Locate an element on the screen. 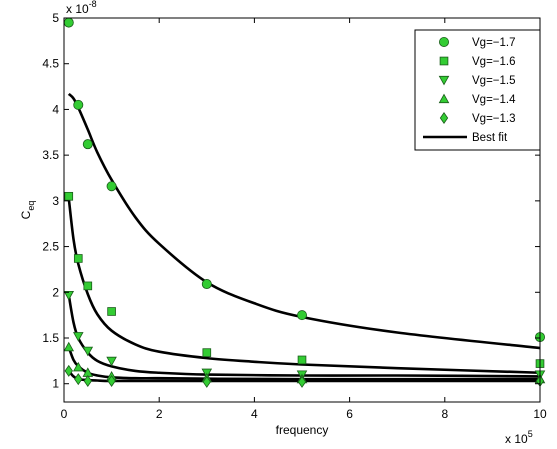 This screenshot has height=449, width=557. y-tick-label: 3 is located at coordinates (55, 201).